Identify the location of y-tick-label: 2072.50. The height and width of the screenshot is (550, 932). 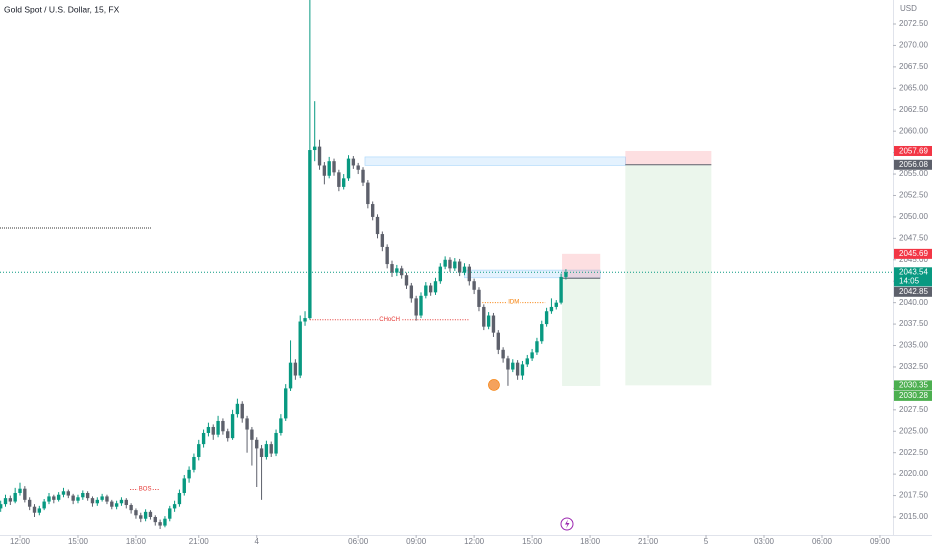
(913, 23).